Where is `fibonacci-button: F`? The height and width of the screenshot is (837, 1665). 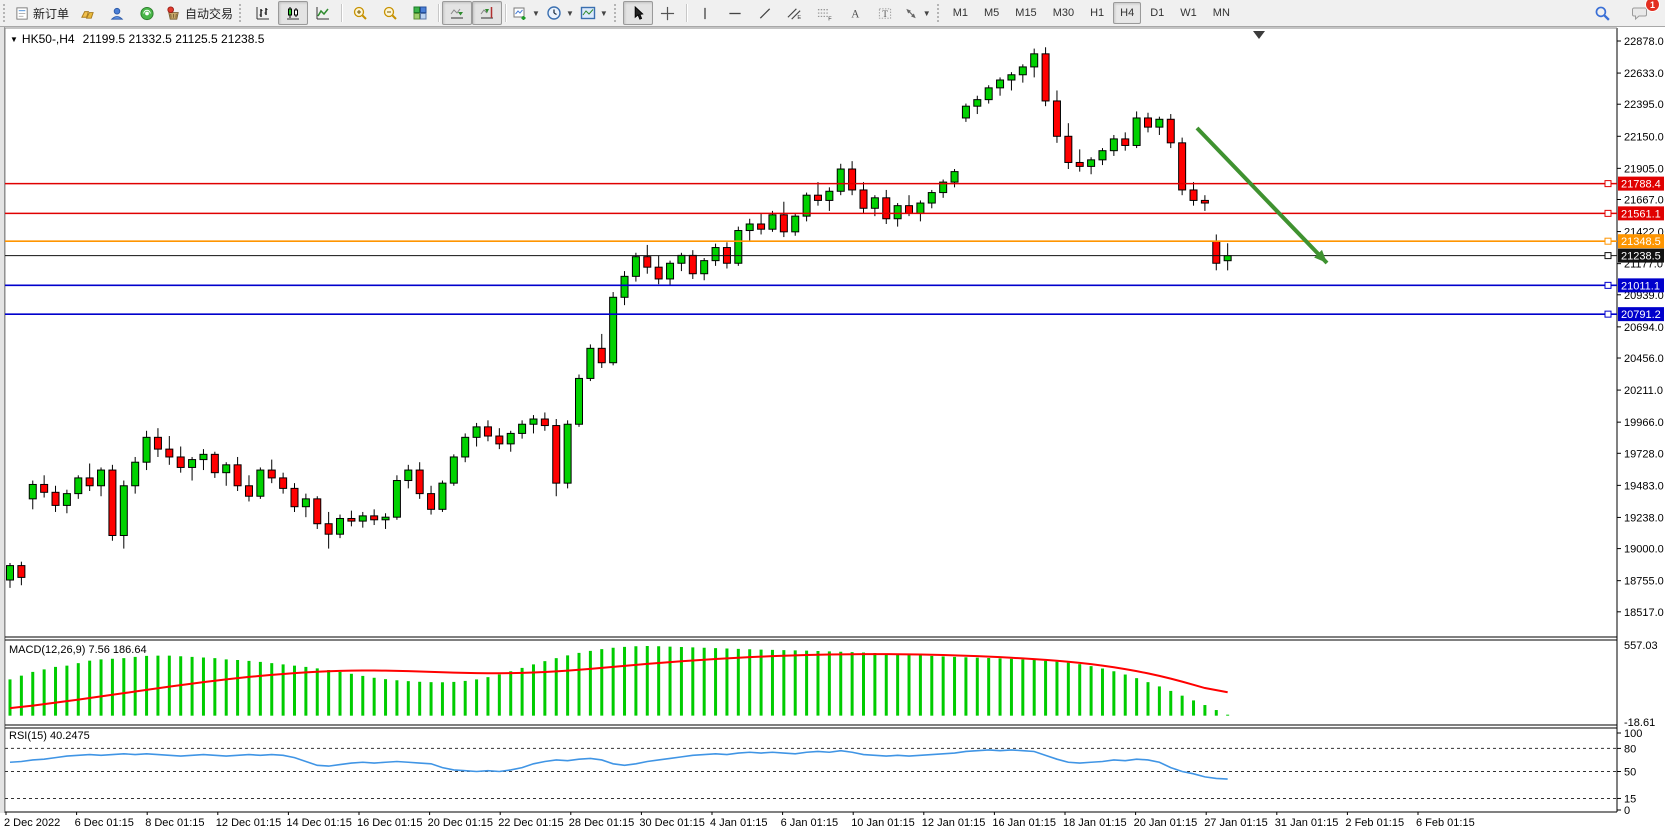
fibonacci-button: F is located at coordinates (825, 13).